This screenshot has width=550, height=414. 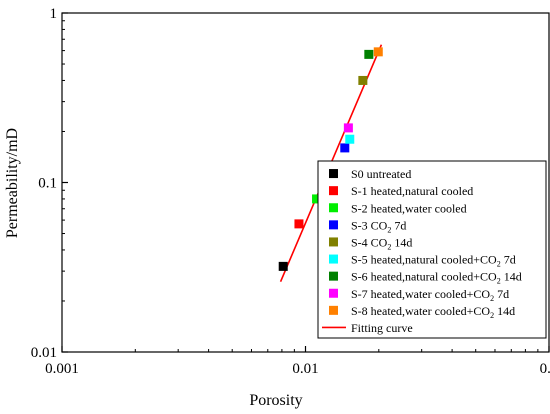 What do you see at coordinates (348, 128) in the screenshot?
I see `data-point-s7` at bounding box center [348, 128].